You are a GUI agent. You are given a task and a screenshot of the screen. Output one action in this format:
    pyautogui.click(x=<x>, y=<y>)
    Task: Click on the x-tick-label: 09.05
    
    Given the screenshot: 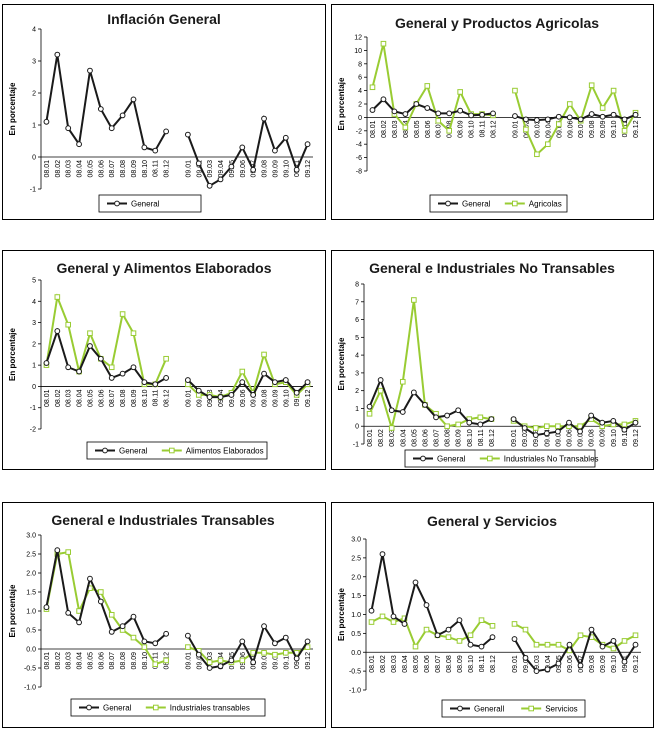 What is the action you would take?
    pyautogui.click(x=559, y=129)
    